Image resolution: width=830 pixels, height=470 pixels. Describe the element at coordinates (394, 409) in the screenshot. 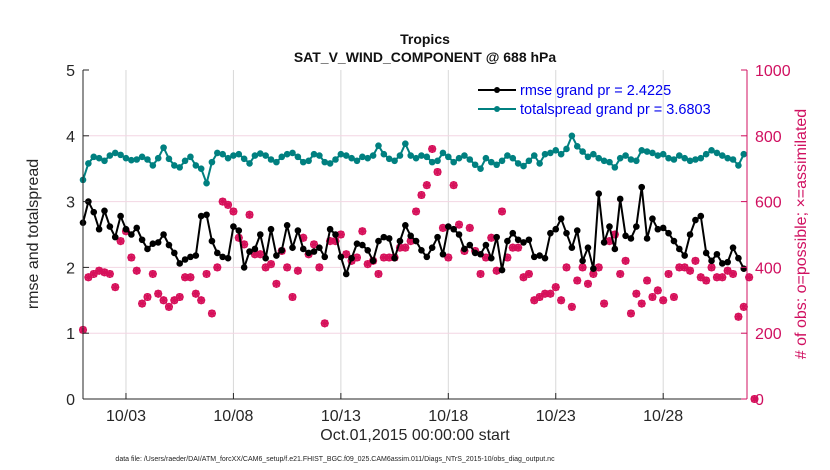

I see `x-ticks: 10/03 10/08 10/13 10/18 10/23 10/28` at that location.